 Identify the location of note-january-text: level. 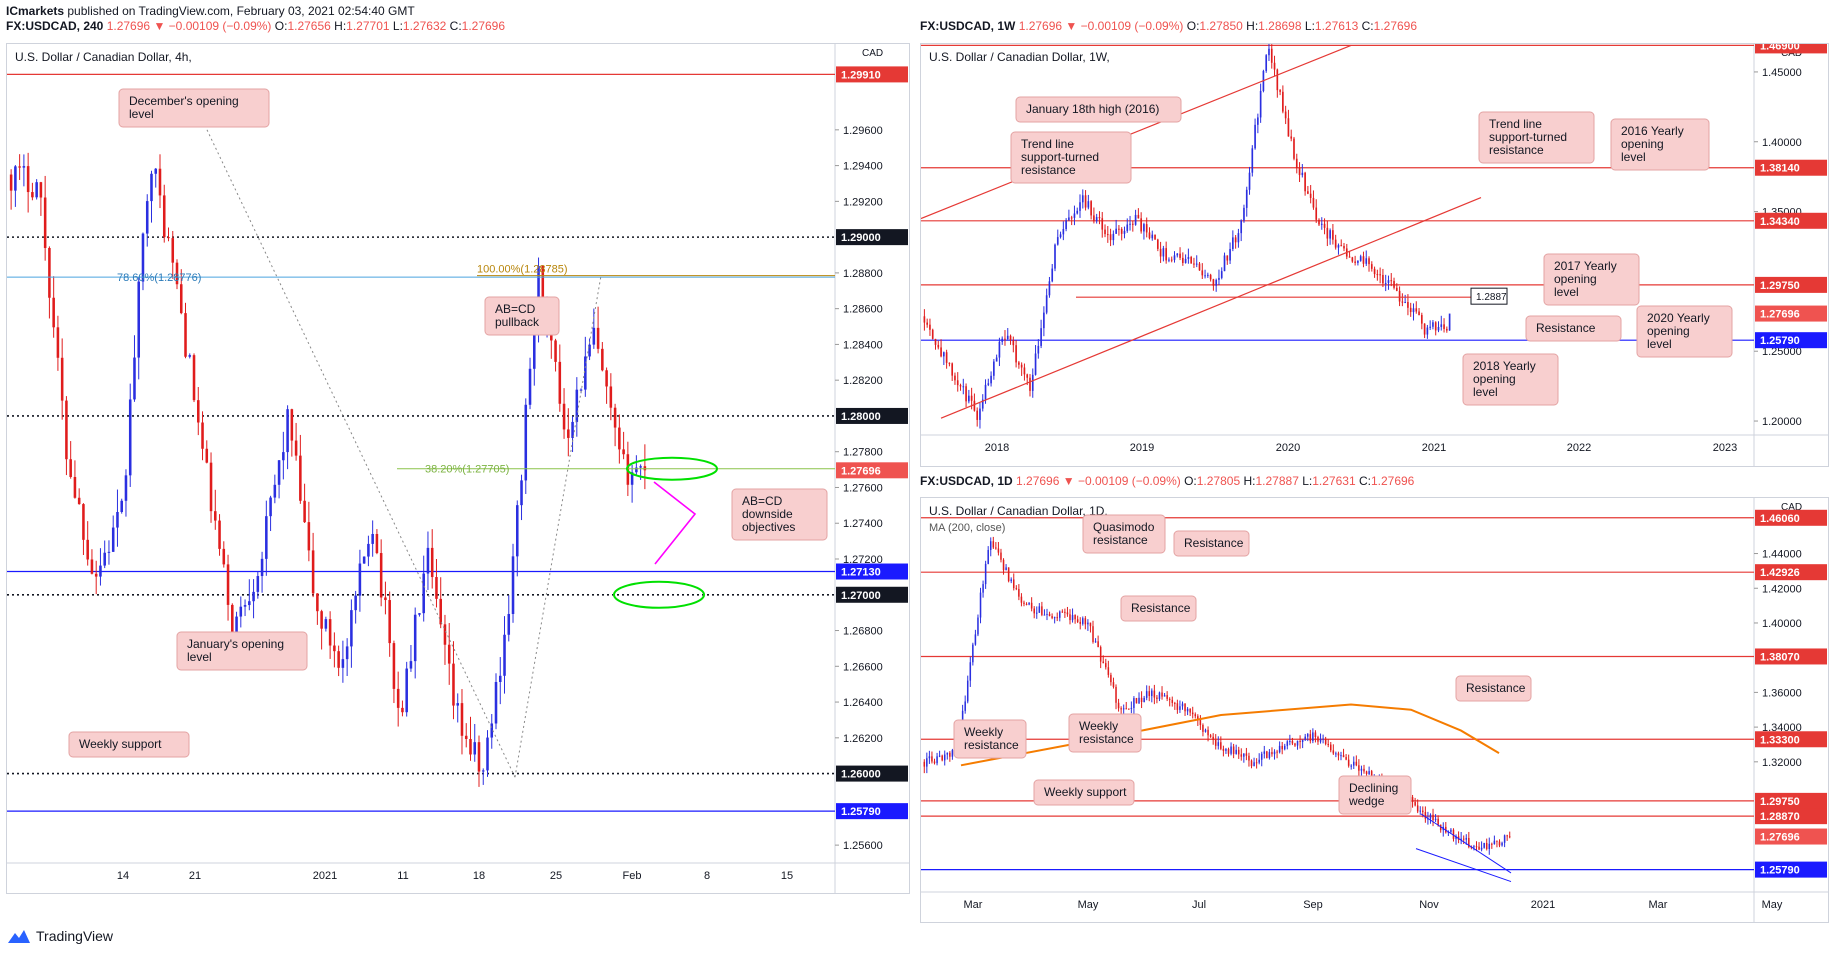
(199, 657).